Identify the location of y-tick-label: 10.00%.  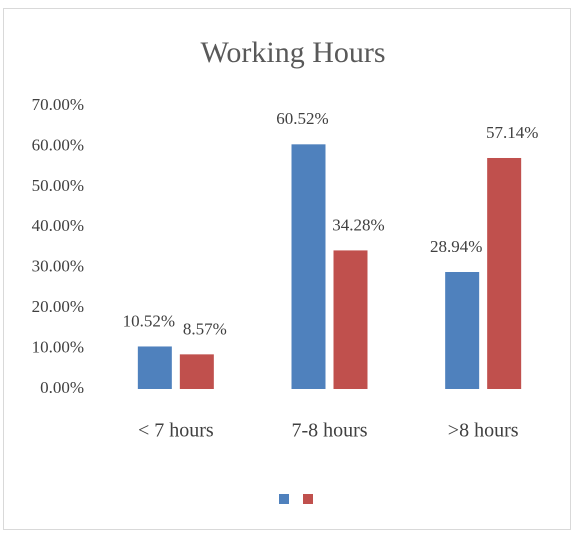
(58, 346).